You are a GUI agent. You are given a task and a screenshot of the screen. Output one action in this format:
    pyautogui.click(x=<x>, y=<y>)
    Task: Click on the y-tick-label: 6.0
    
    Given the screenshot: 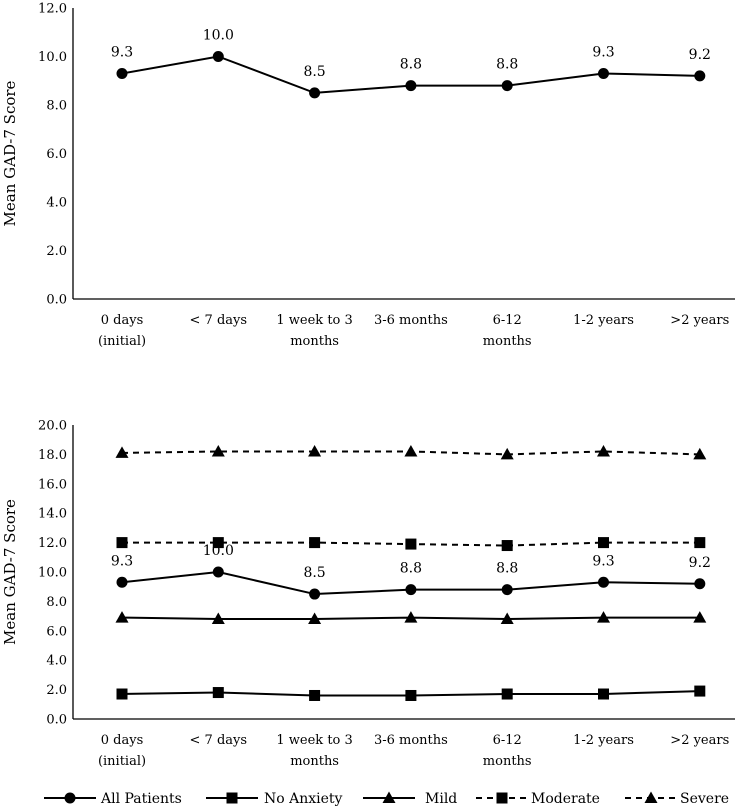 What is the action you would take?
    pyautogui.click(x=56, y=154)
    